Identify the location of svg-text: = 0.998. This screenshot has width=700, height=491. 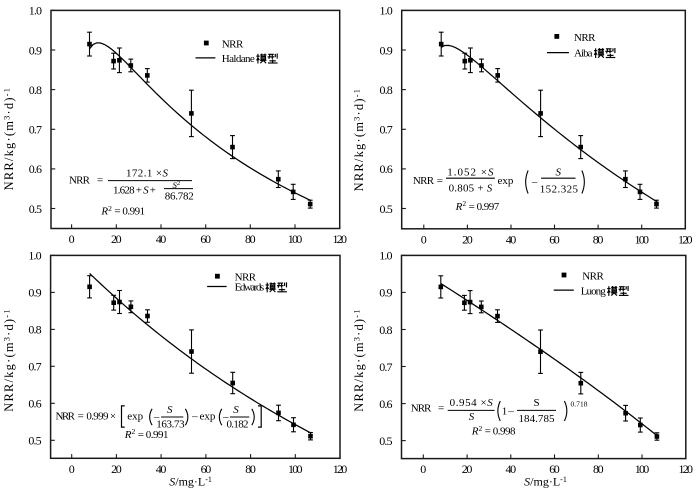
(500, 432).